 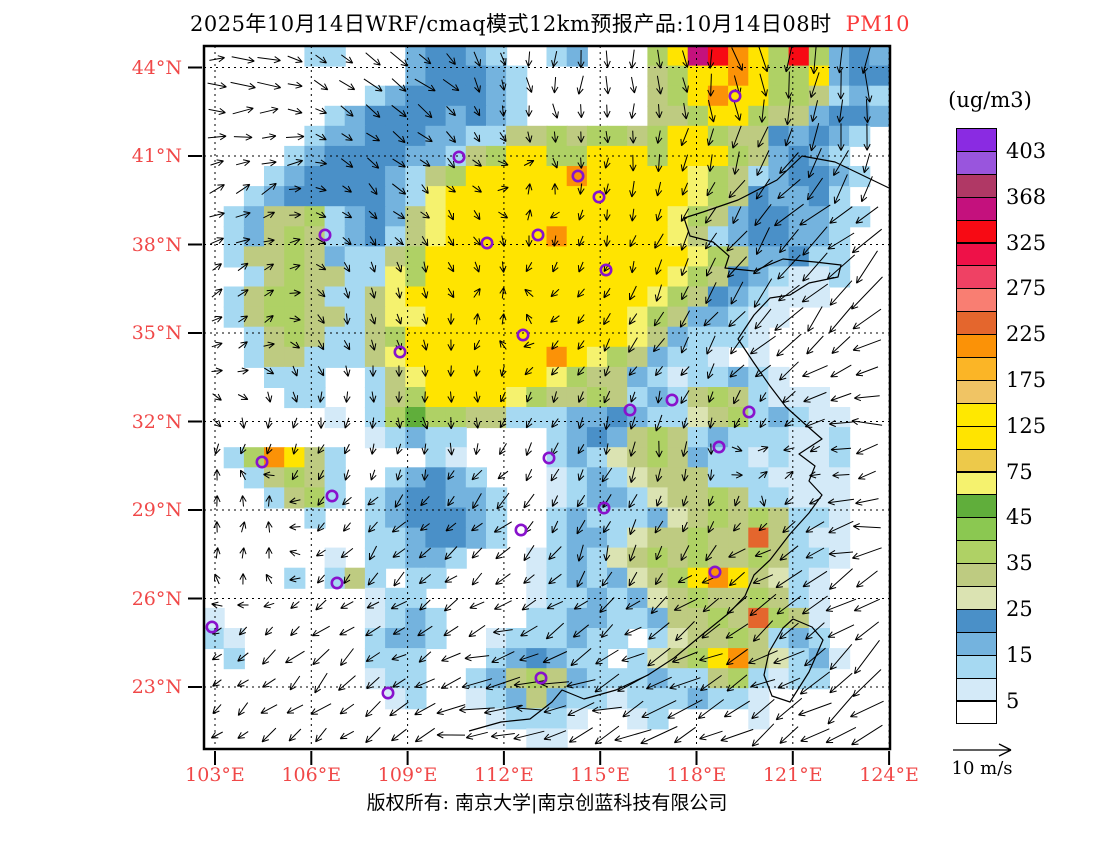 What do you see at coordinates (156, 598) in the screenshot?
I see `lat-tick-label: 26°N` at bounding box center [156, 598].